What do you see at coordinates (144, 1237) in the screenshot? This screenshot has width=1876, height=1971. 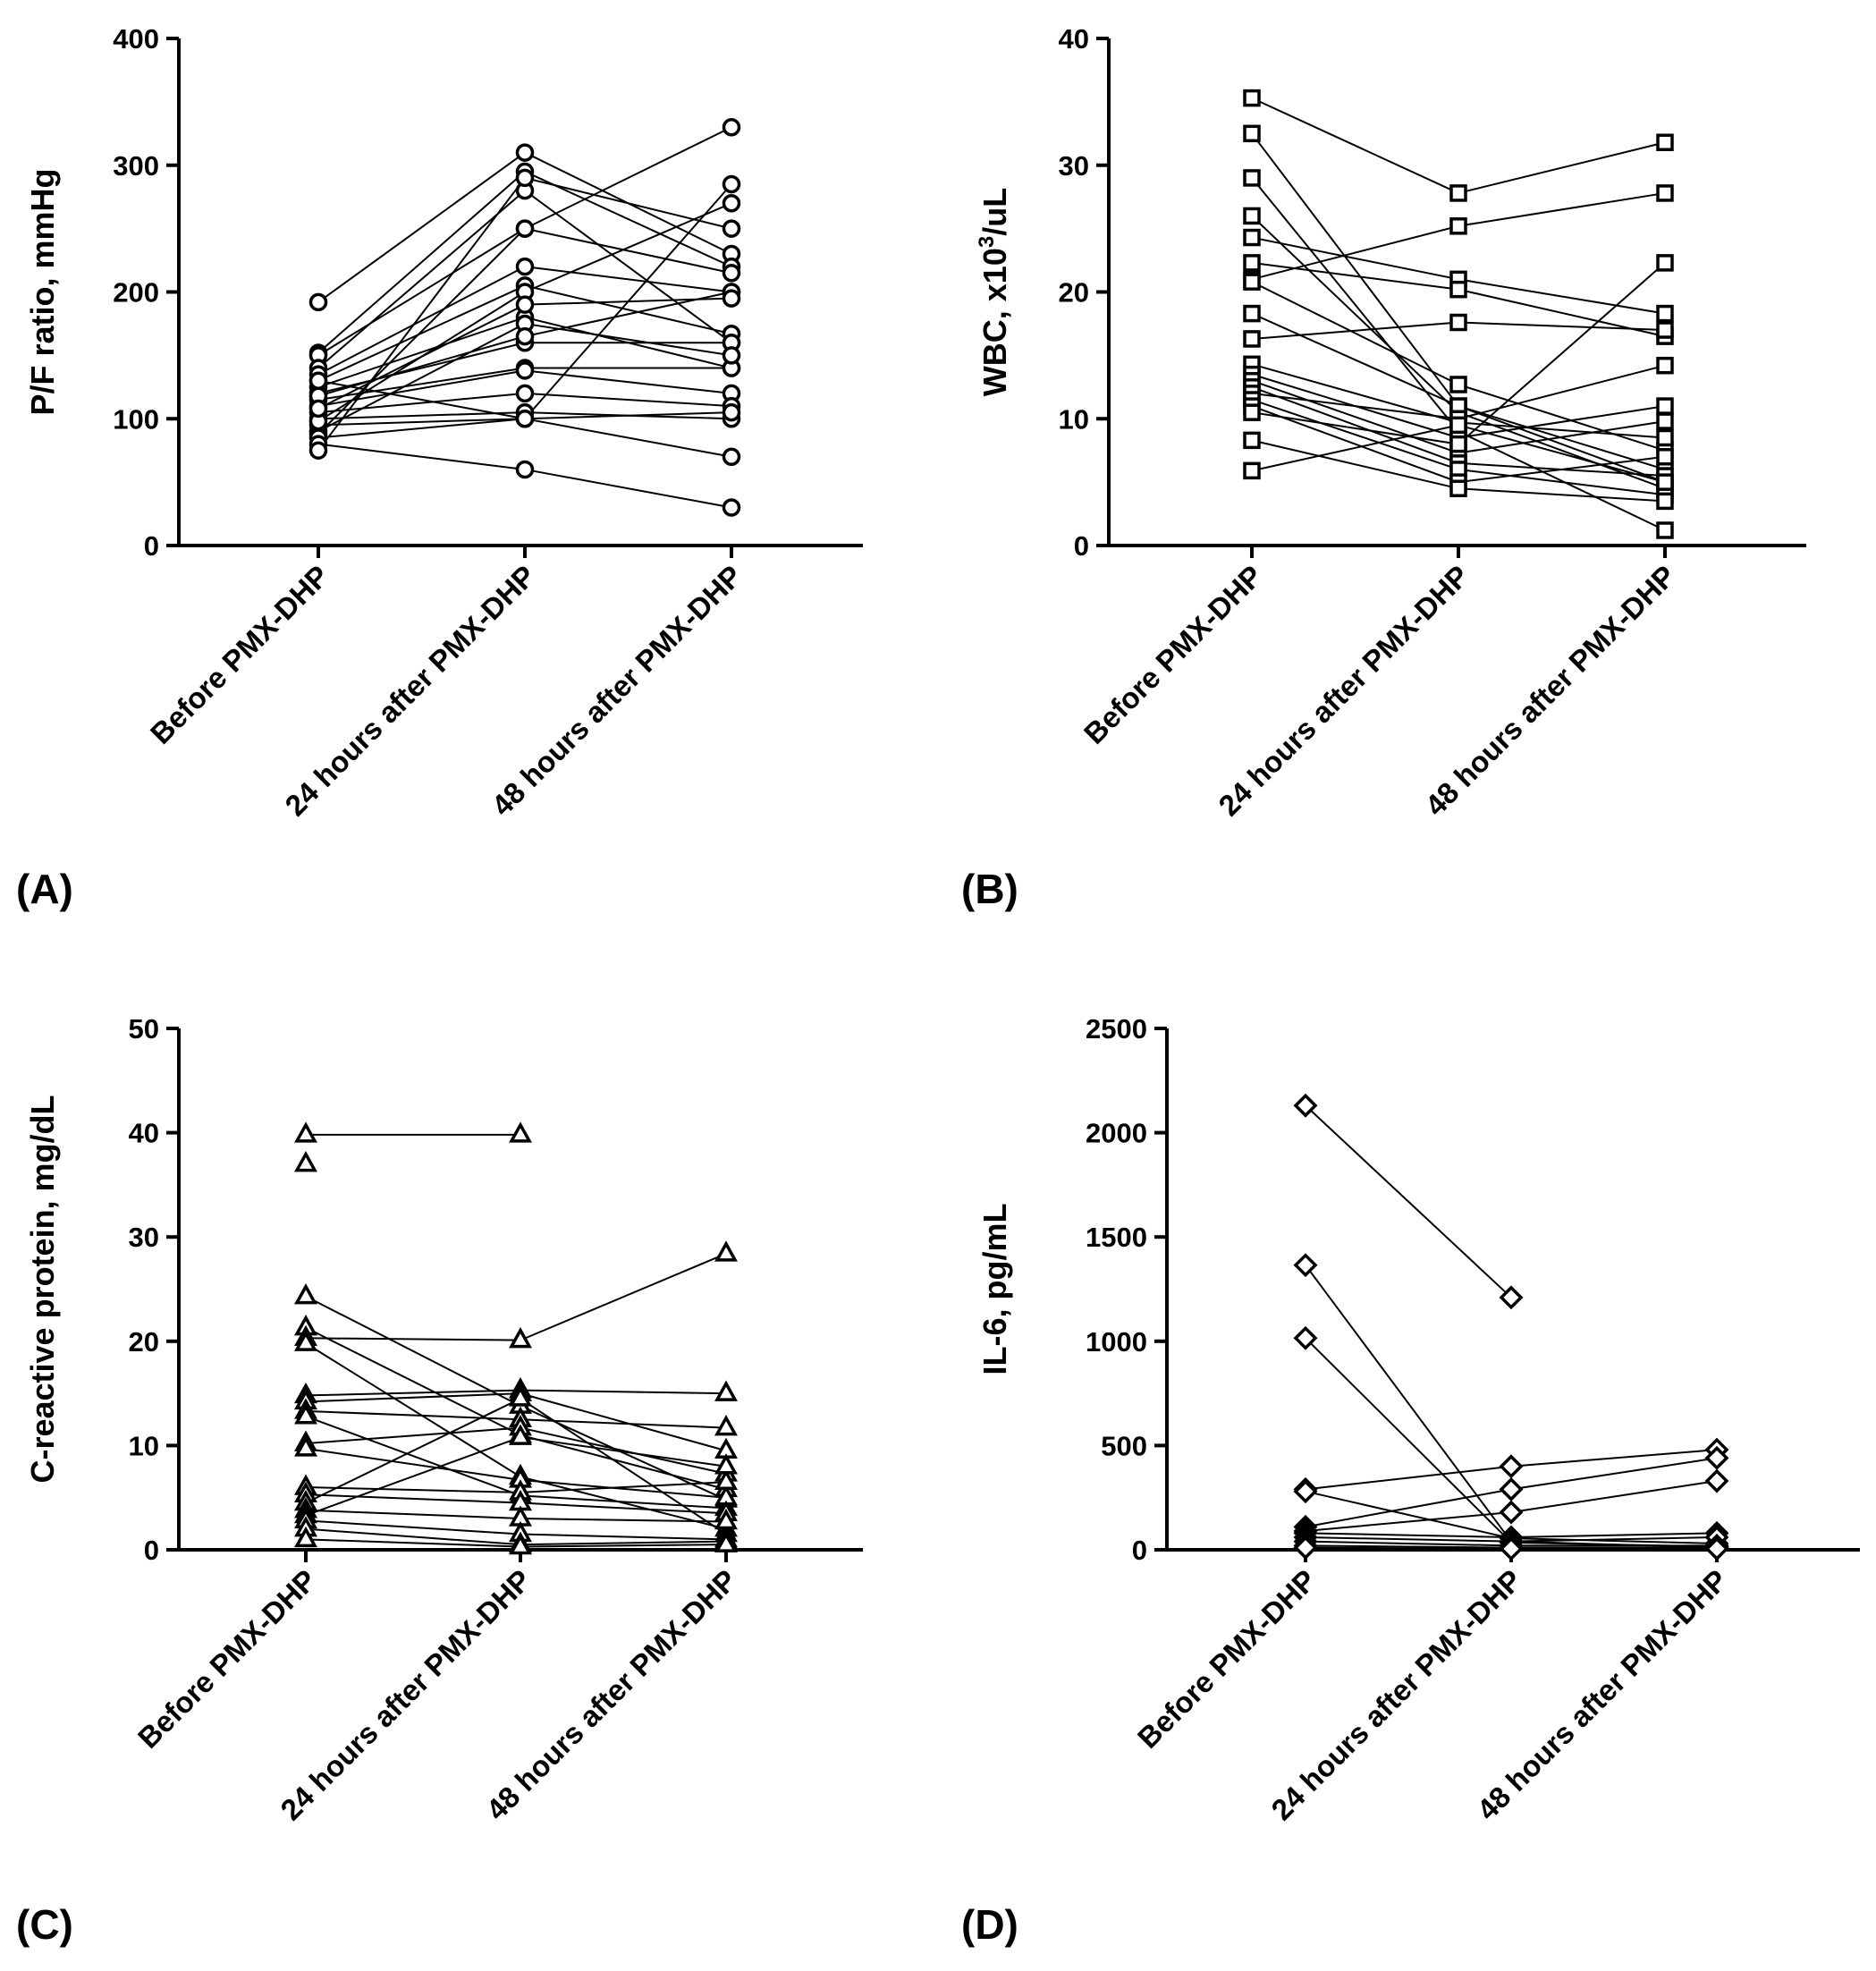 I see `y-tick-label: 30` at bounding box center [144, 1237].